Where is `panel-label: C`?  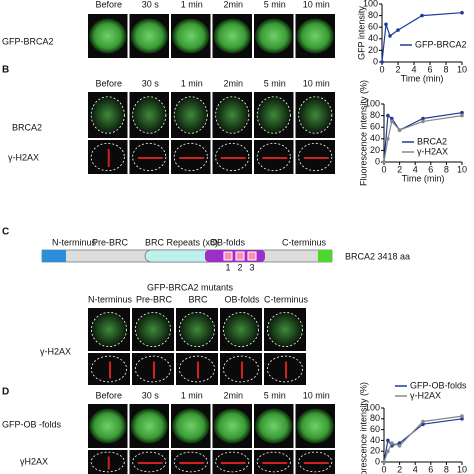
panel-label: C is located at coordinates (5, 232).